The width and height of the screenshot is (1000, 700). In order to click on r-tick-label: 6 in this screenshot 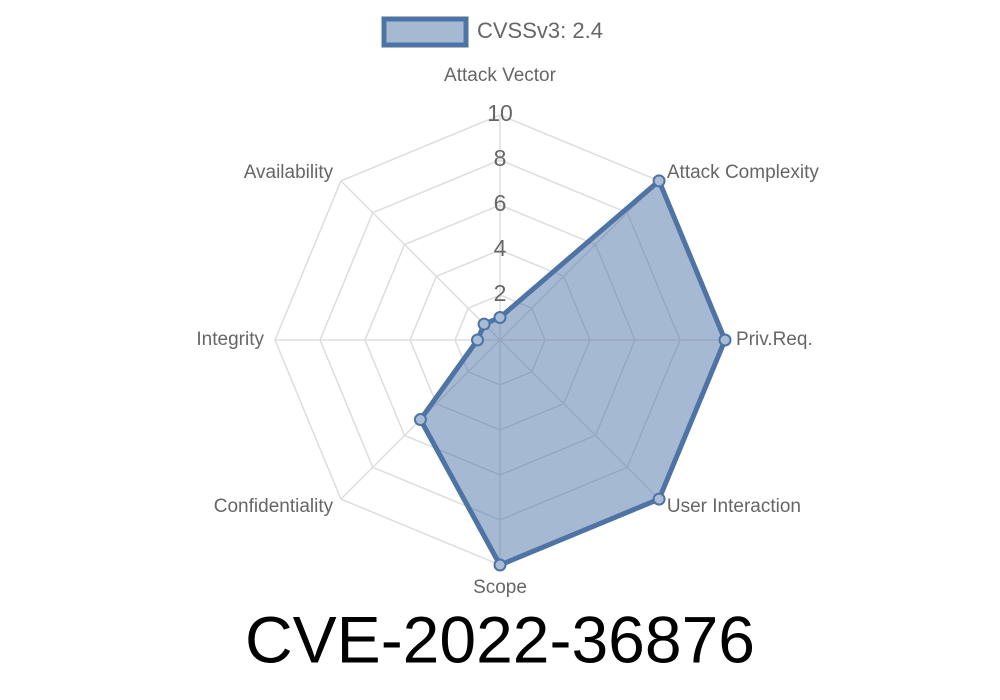, I will do `click(500, 203)`.